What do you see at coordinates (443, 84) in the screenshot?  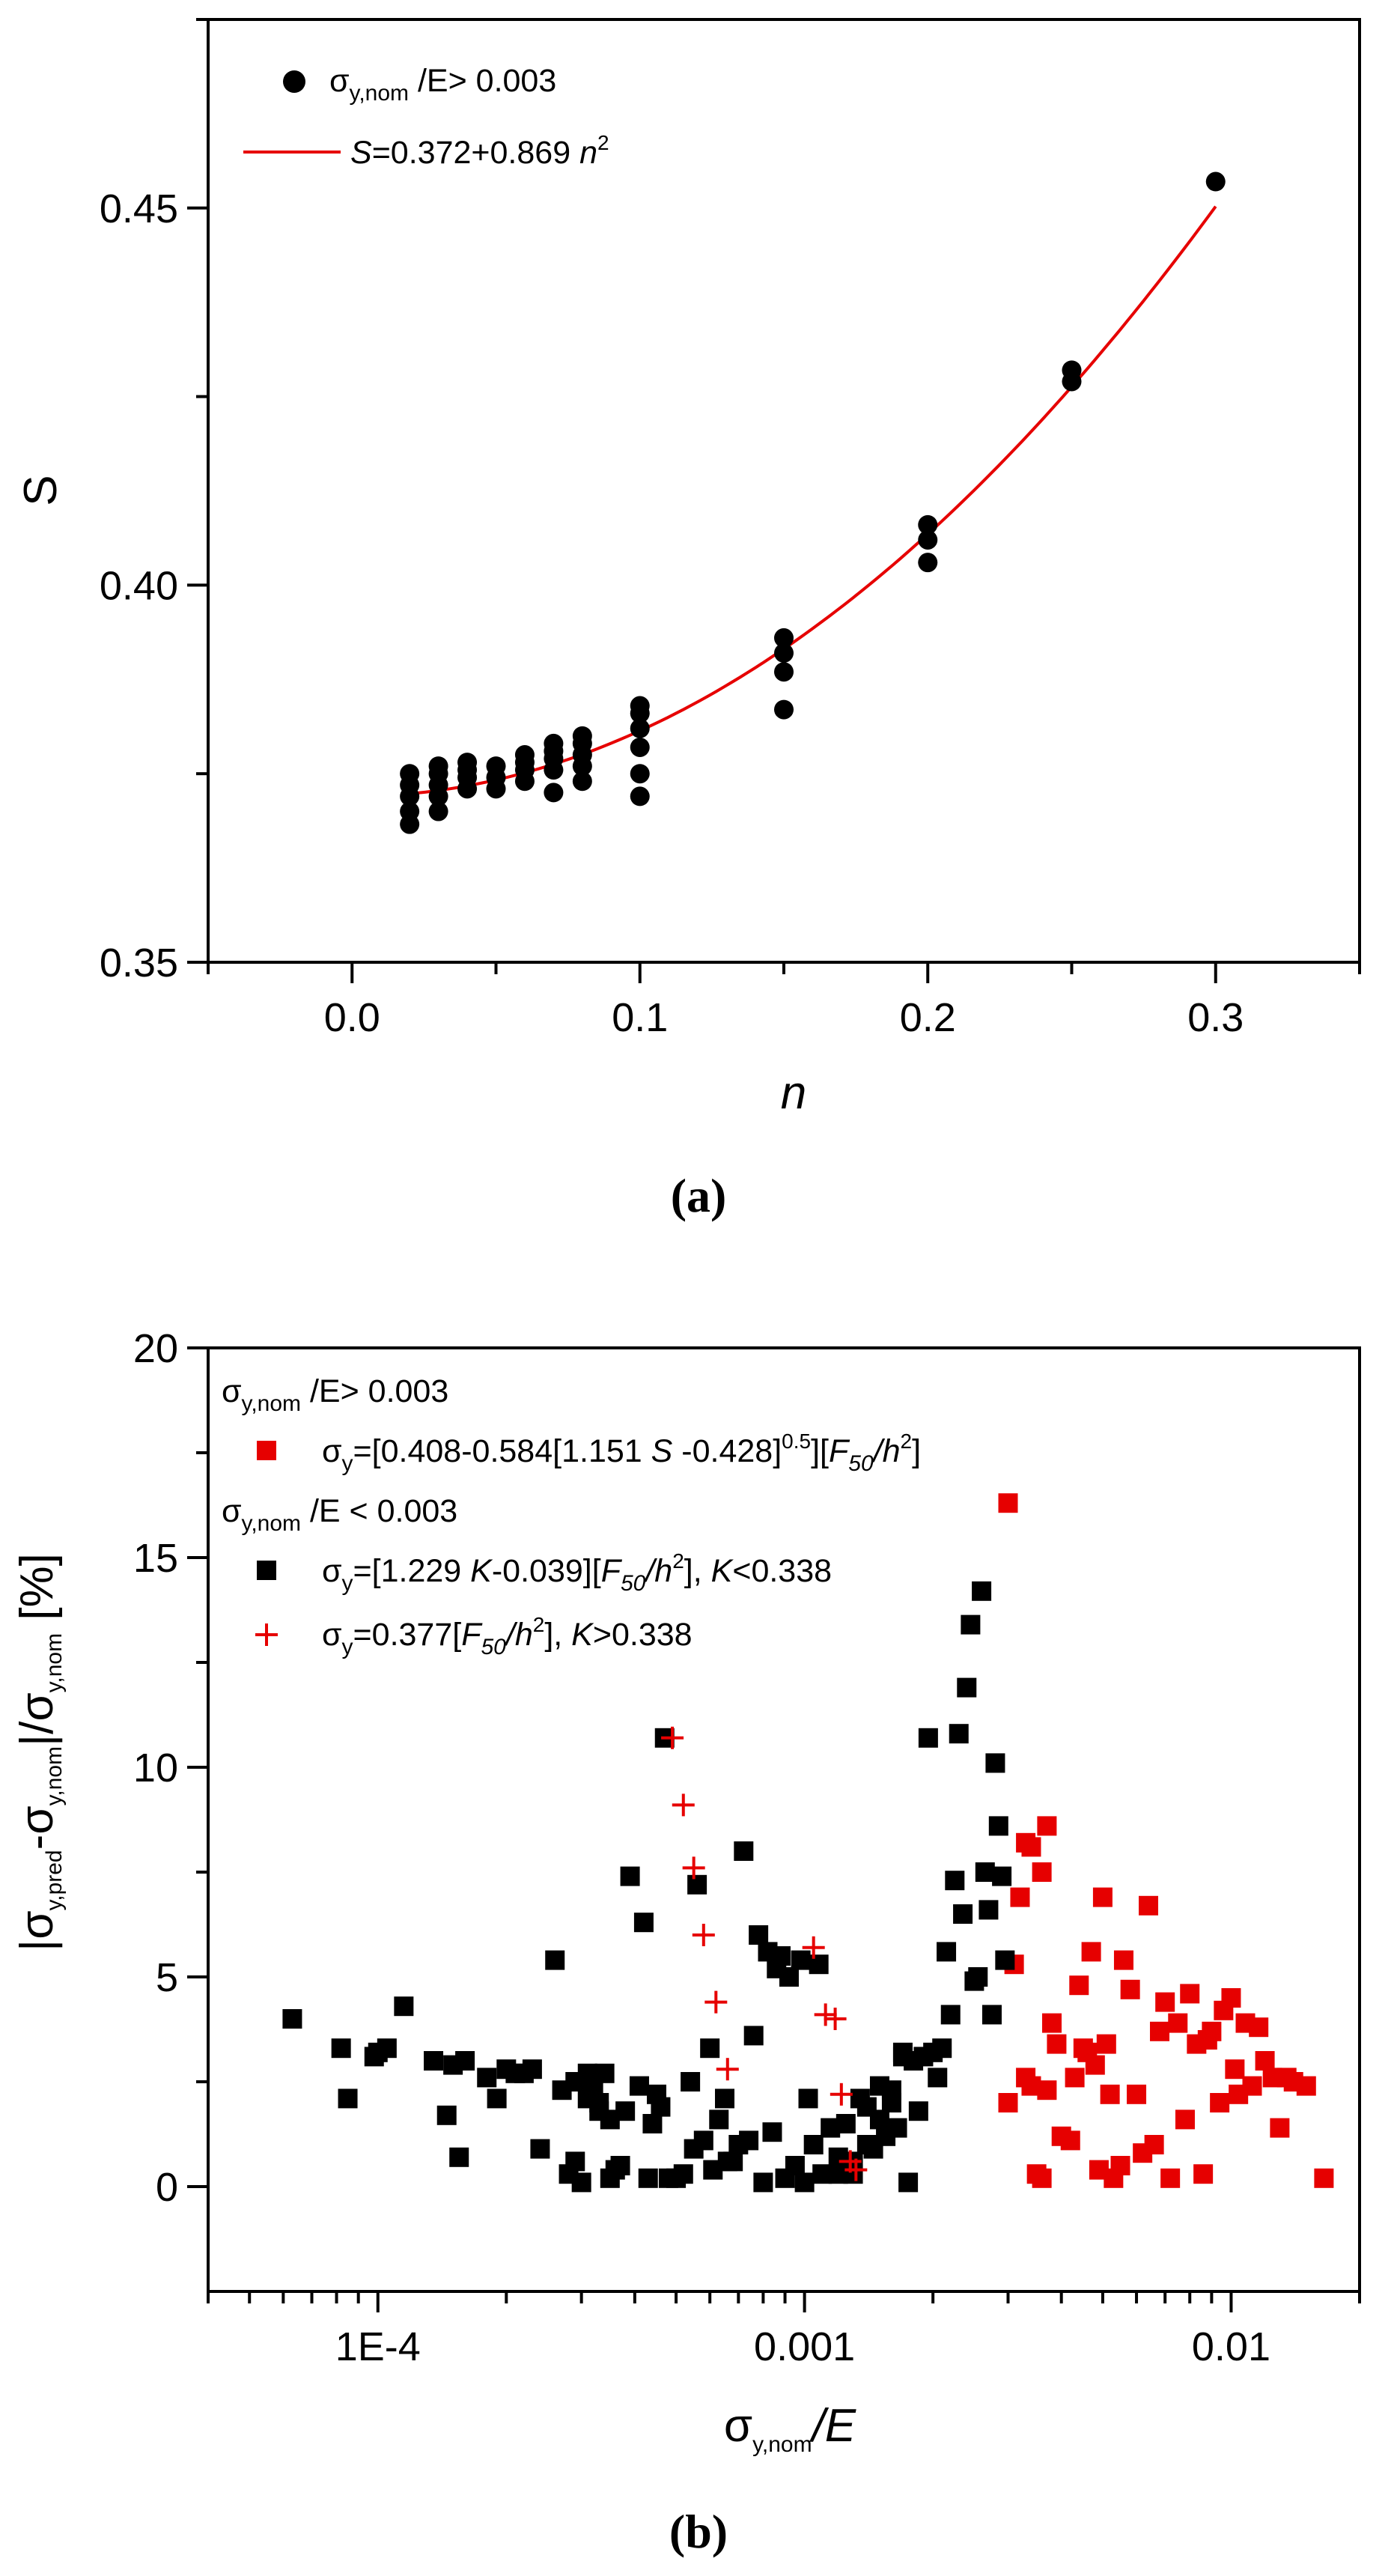 I see `chart-a-legend-points-label: σy,nom /E> 0.003` at bounding box center [443, 84].